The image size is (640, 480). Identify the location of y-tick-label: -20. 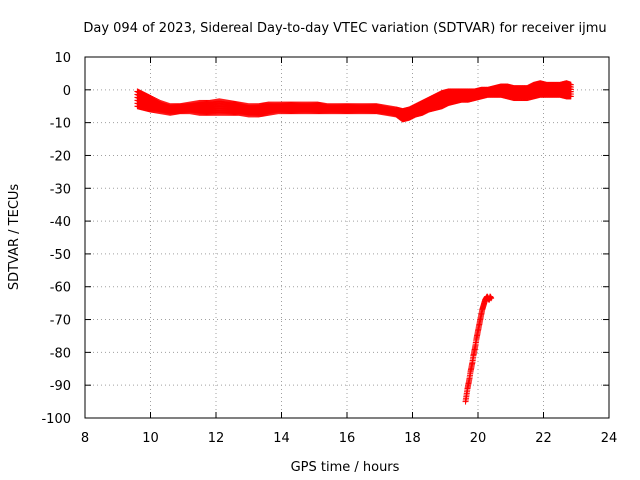
(60, 156).